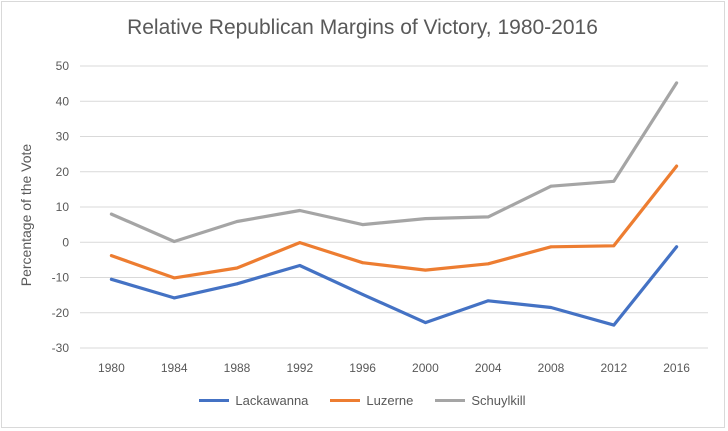 The image size is (728, 431). I want to click on x-tick-label: 1992, so click(299, 368).